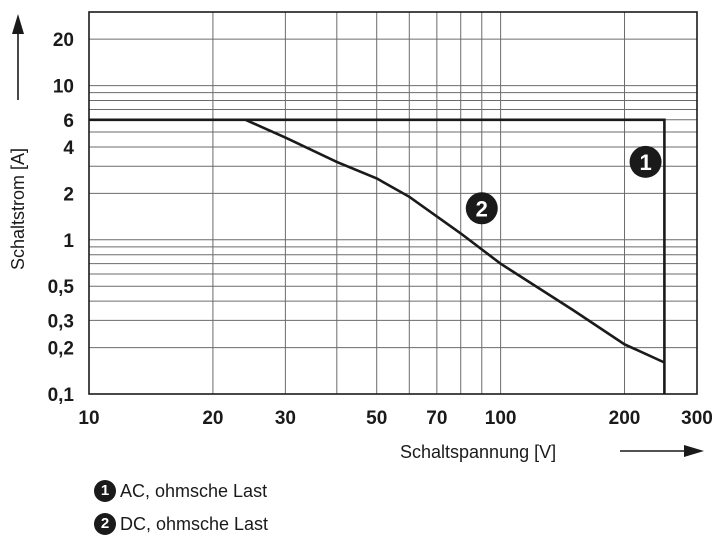 This screenshot has height=540, width=720. What do you see at coordinates (63, 40) in the screenshot?
I see `y-tick-label: 20` at bounding box center [63, 40].